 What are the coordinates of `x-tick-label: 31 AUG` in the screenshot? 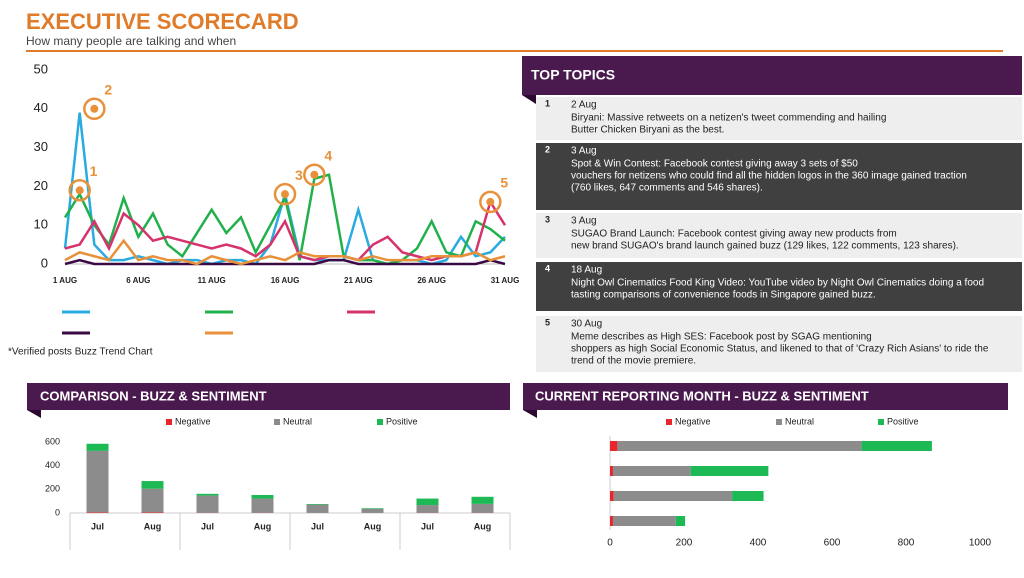 It's located at (505, 280).